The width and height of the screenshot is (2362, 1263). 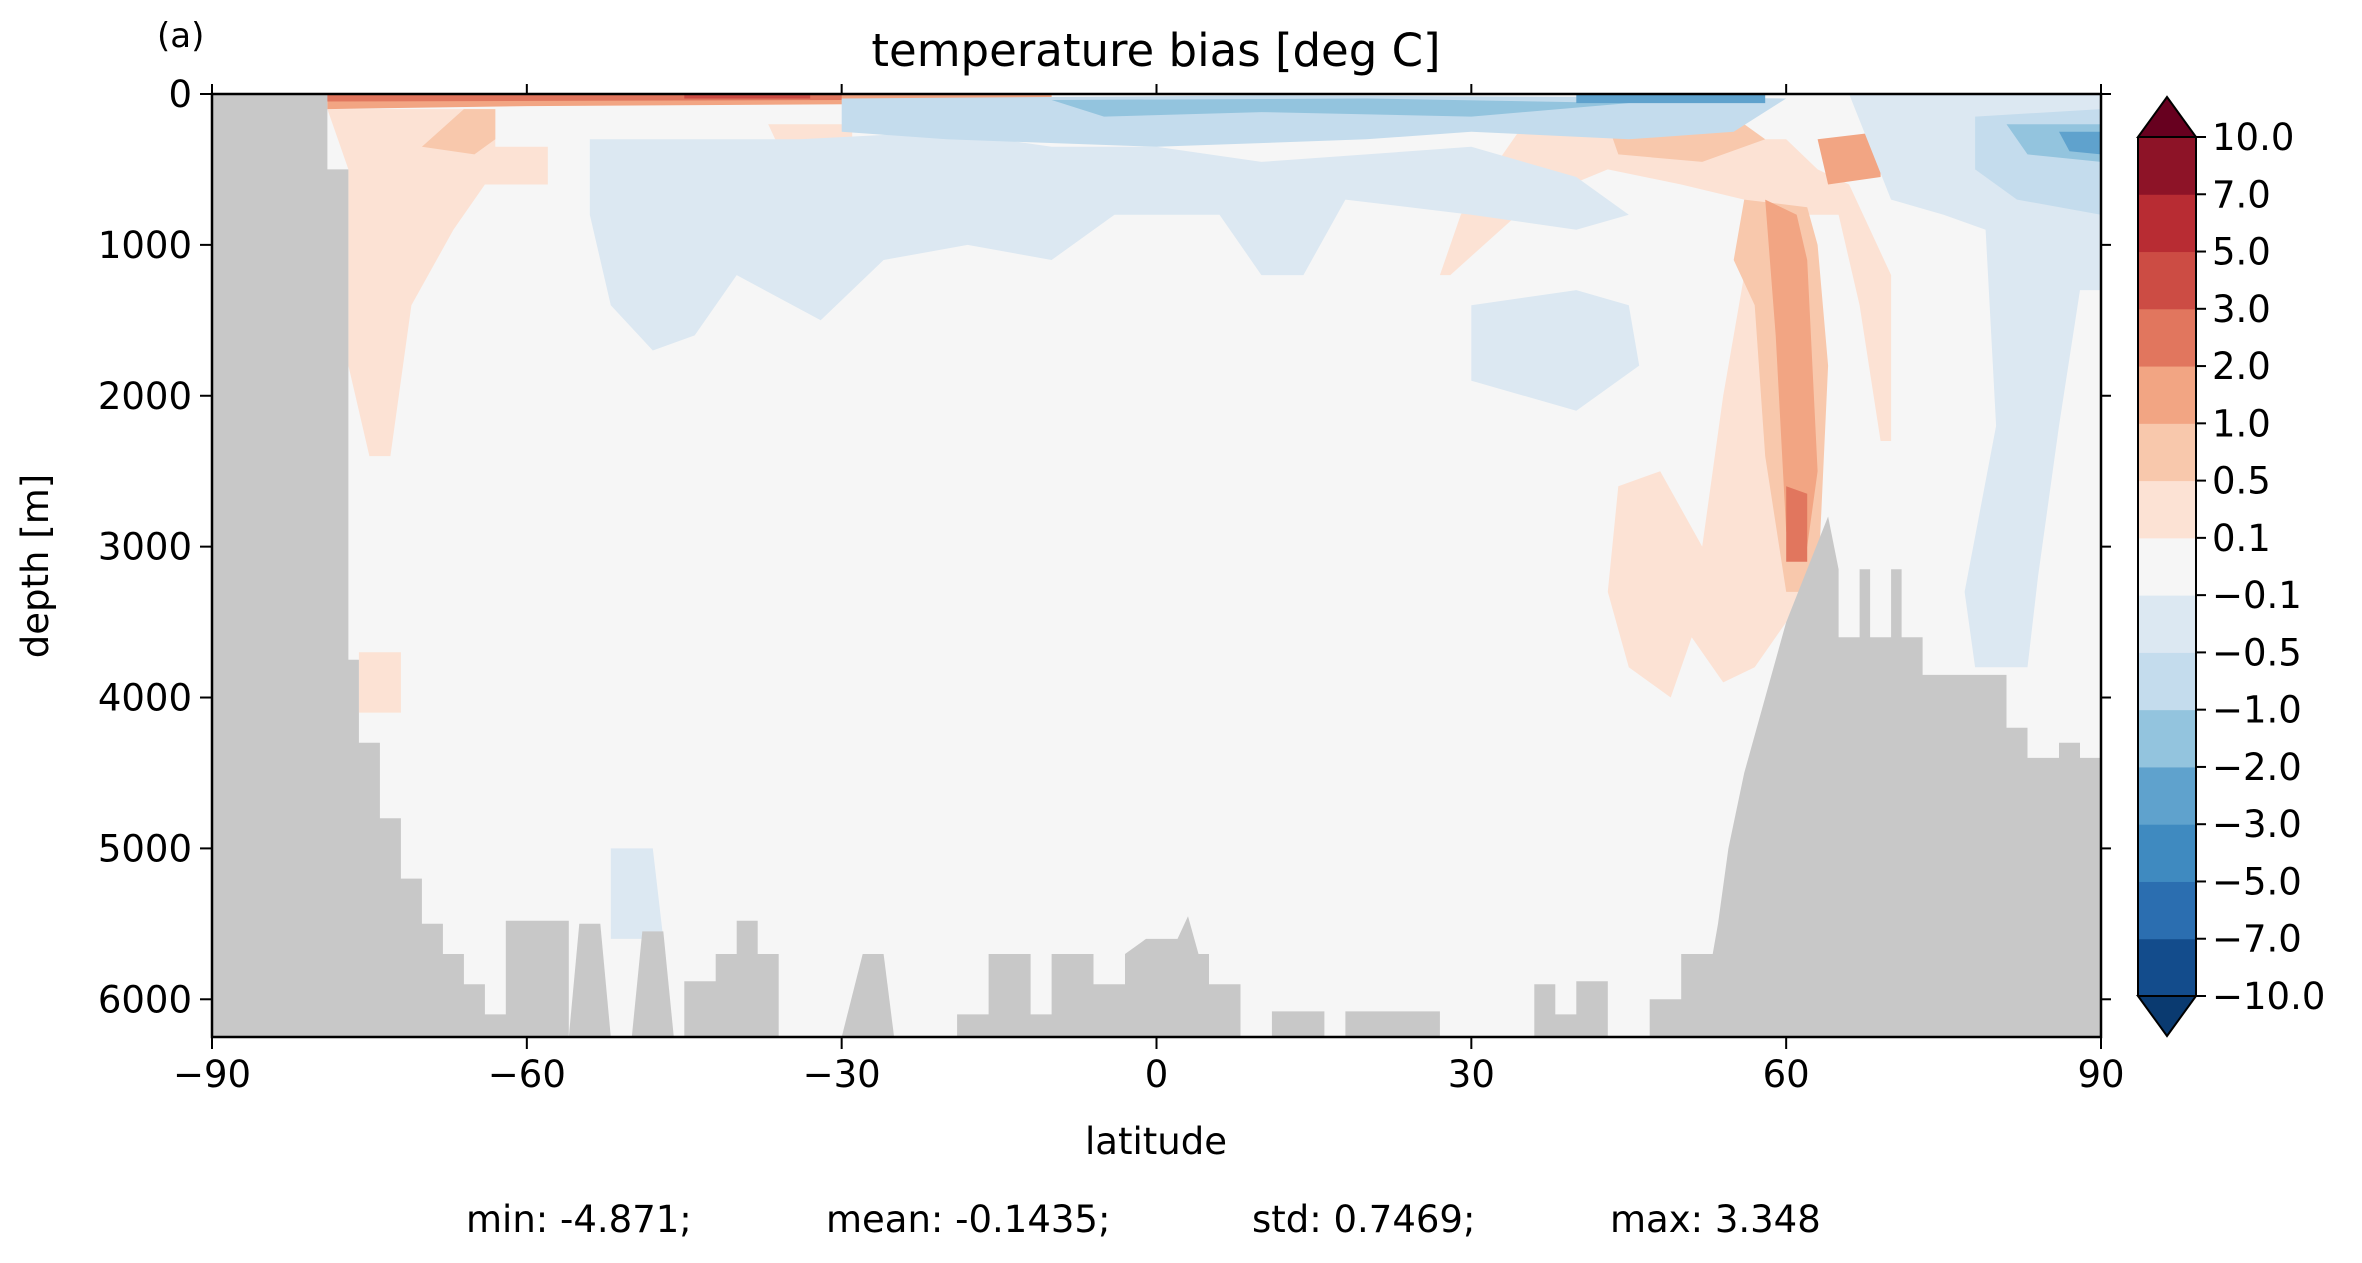 I want to click on panel-label: (a), so click(x=180, y=36).